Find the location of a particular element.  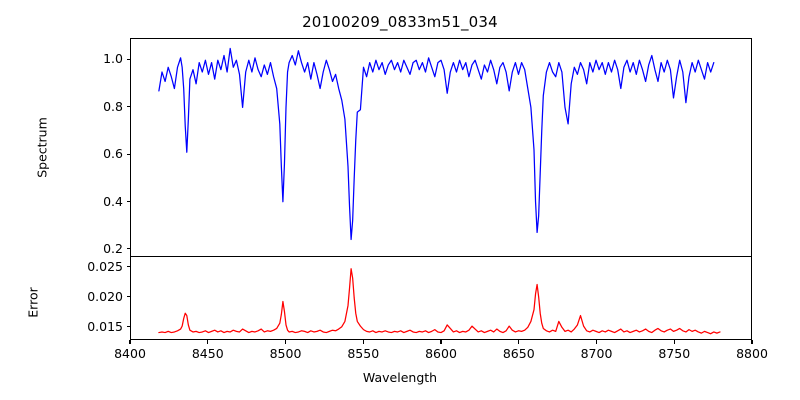

x-tick-label: 8550 is located at coordinates (363, 353).